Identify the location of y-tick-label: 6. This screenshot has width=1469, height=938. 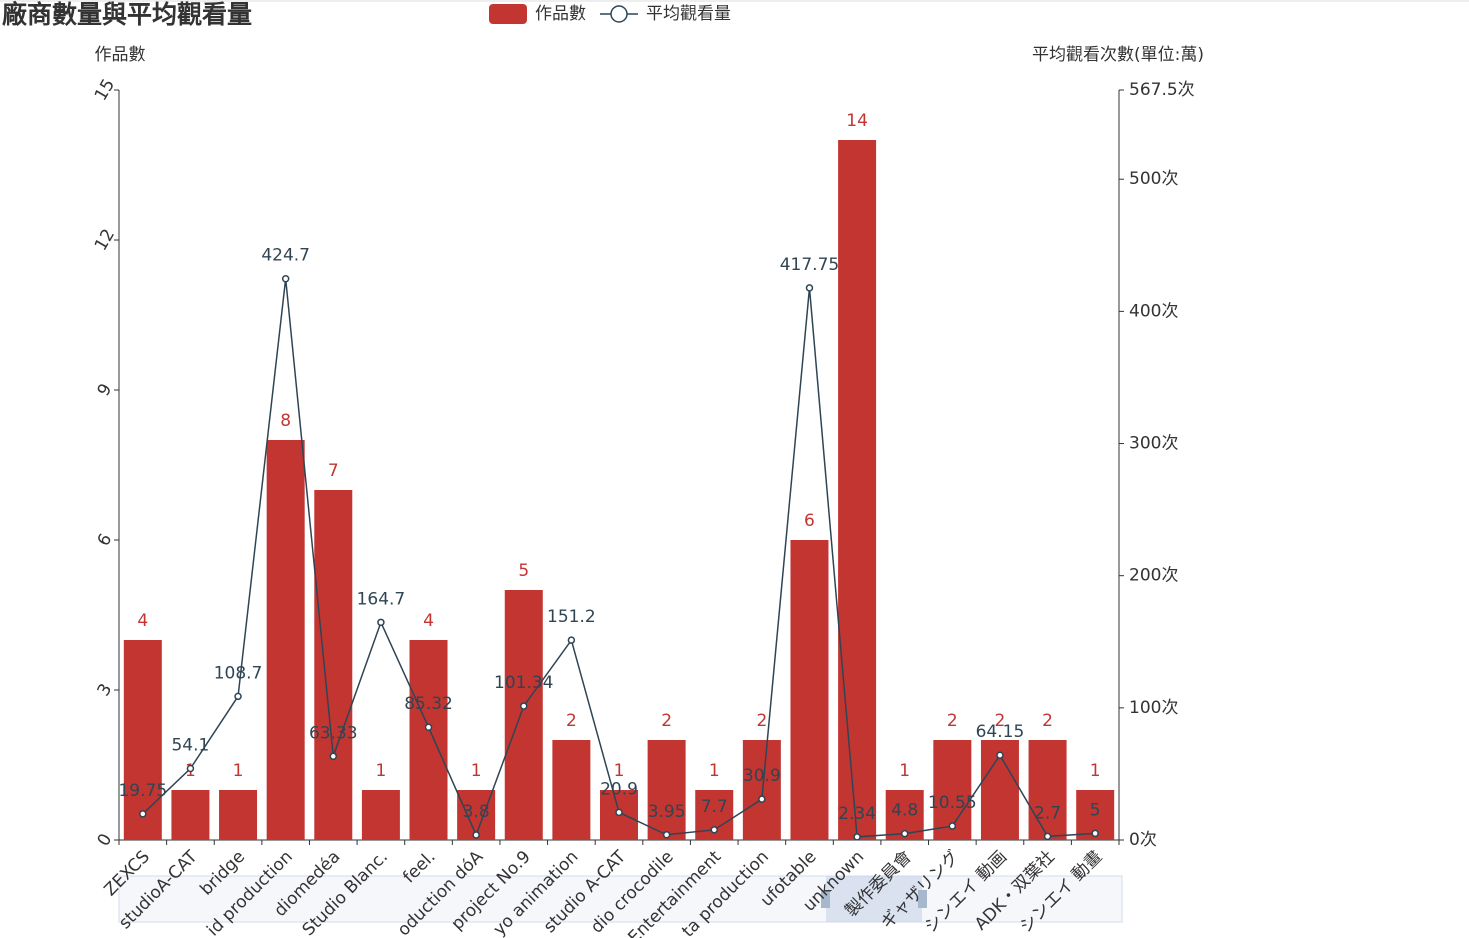
(105, 539).